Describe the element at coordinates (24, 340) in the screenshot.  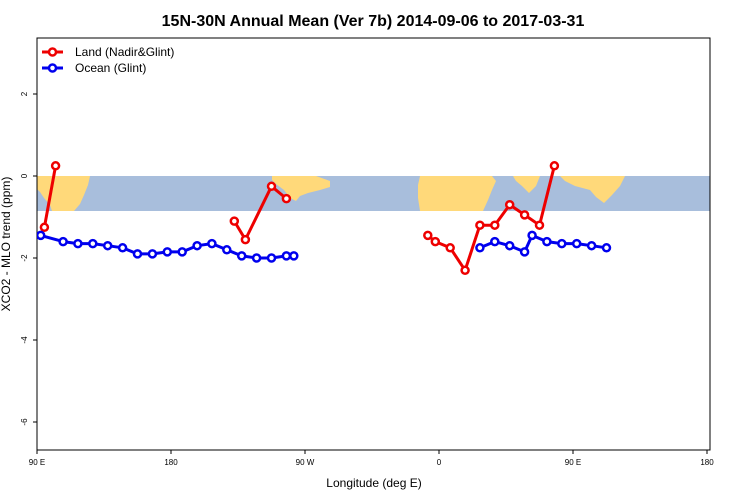
I see `y-tick-label: -4` at that location.